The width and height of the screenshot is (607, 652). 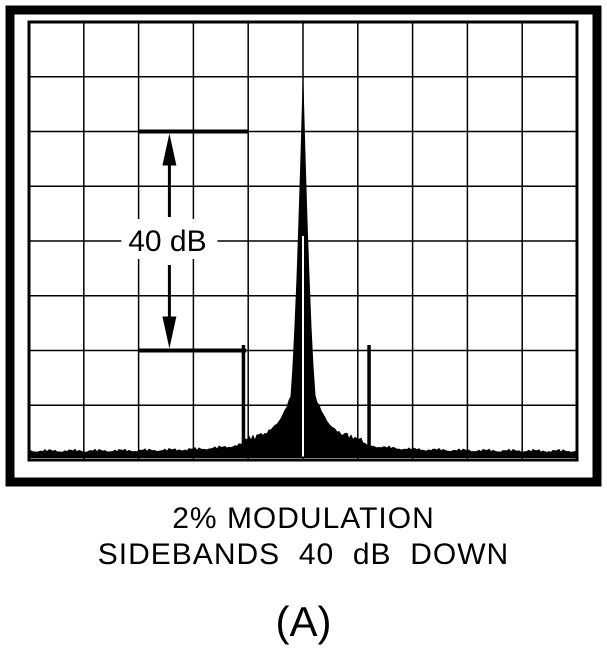 What do you see at coordinates (167, 241) in the screenshot?
I see `level-difference-label: 40 dB` at bounding box center [167, 241].